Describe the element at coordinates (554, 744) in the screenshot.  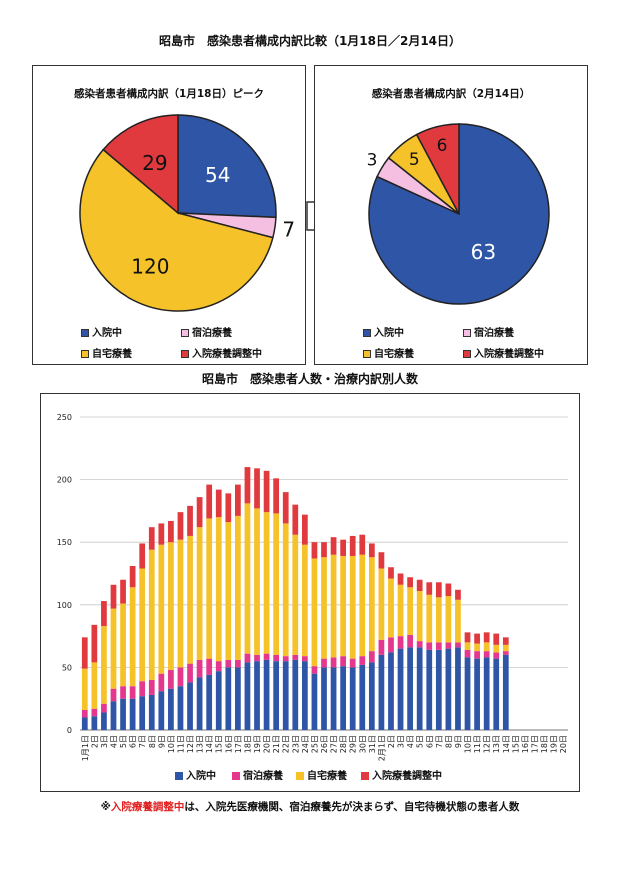
I see `x-tick-label: 19日` at that location.